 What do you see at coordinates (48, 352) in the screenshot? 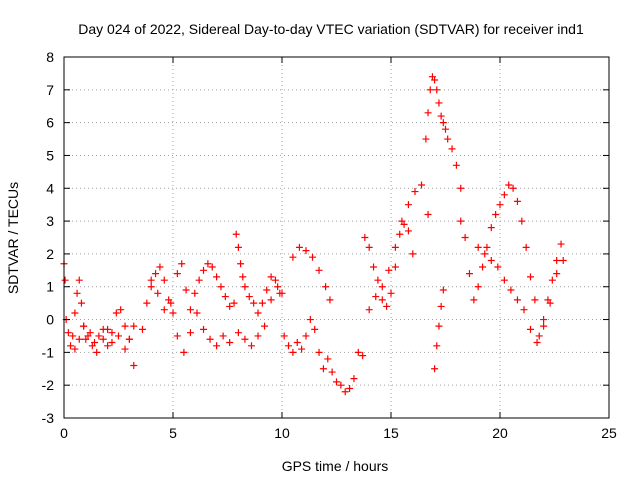
I see `y-tick-label: -1` at bounding box center [48, 352].